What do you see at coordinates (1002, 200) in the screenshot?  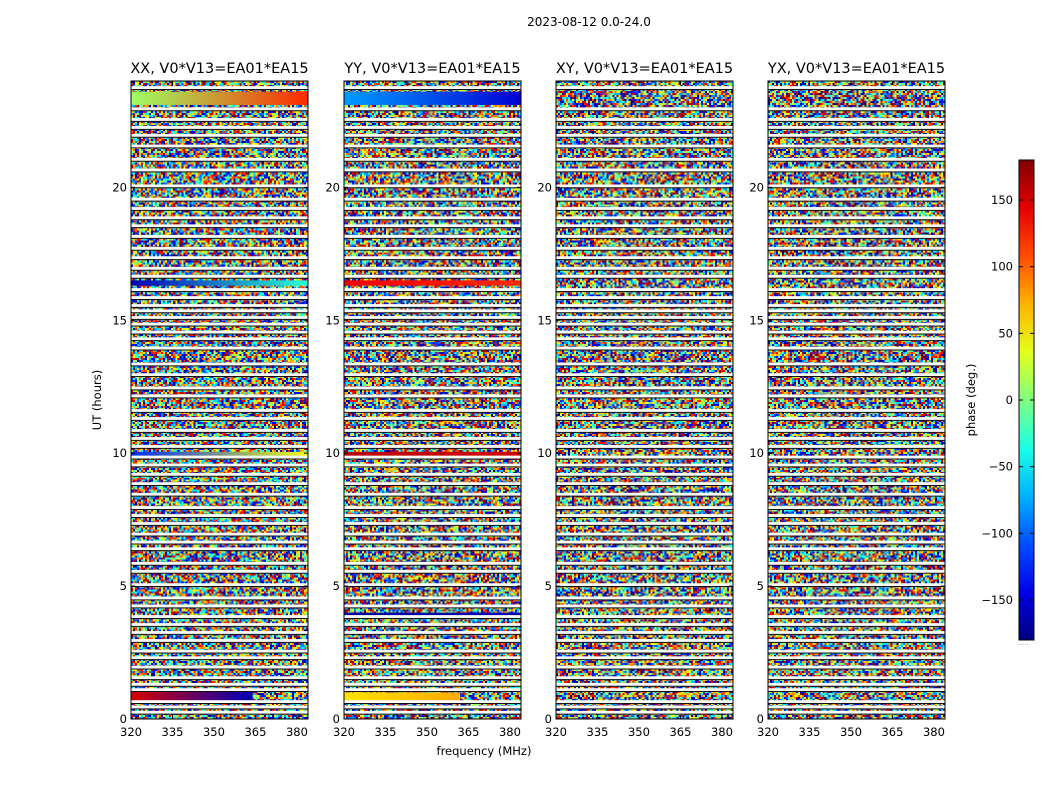 I see `colorbar-tick-label: 150` at bounding box center [1002, 200].